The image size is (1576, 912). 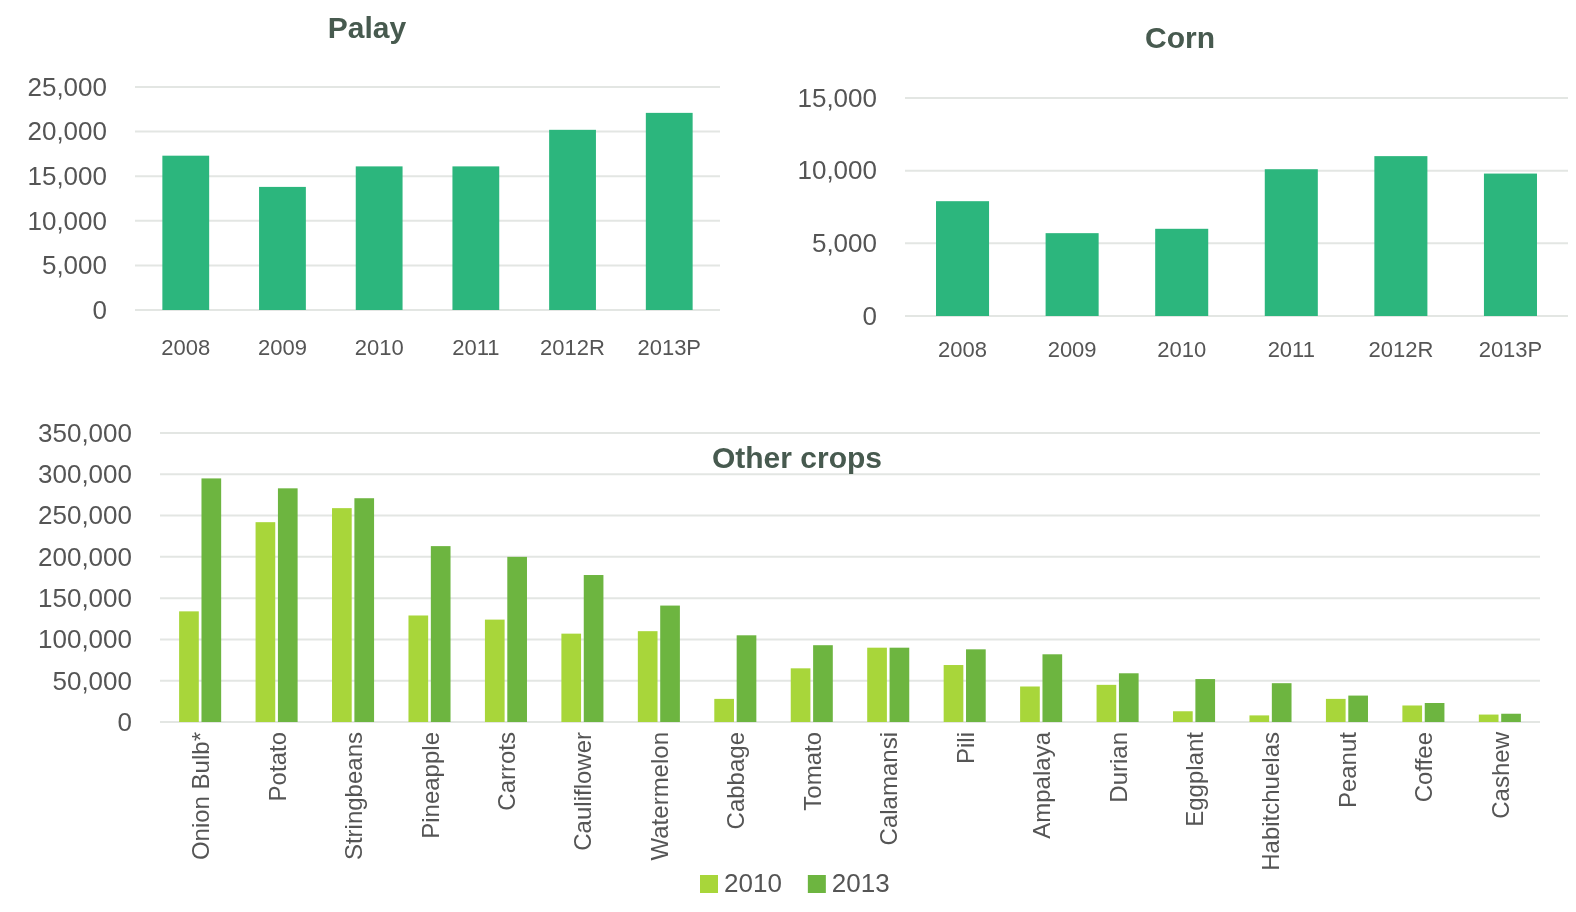 What do you see at coordinates (85, 474) in the screenshot?
I see `y-tick-label: 300,000` at bounding box center [85, 474].